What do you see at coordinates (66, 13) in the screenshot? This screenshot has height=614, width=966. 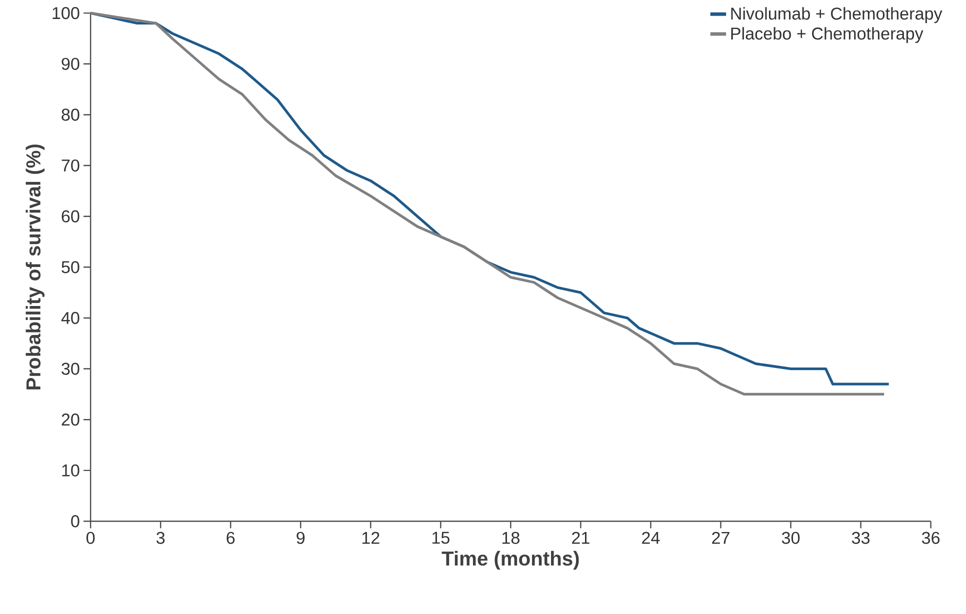 I see `y-tick-label: 100` at bounding box center [66, 13].